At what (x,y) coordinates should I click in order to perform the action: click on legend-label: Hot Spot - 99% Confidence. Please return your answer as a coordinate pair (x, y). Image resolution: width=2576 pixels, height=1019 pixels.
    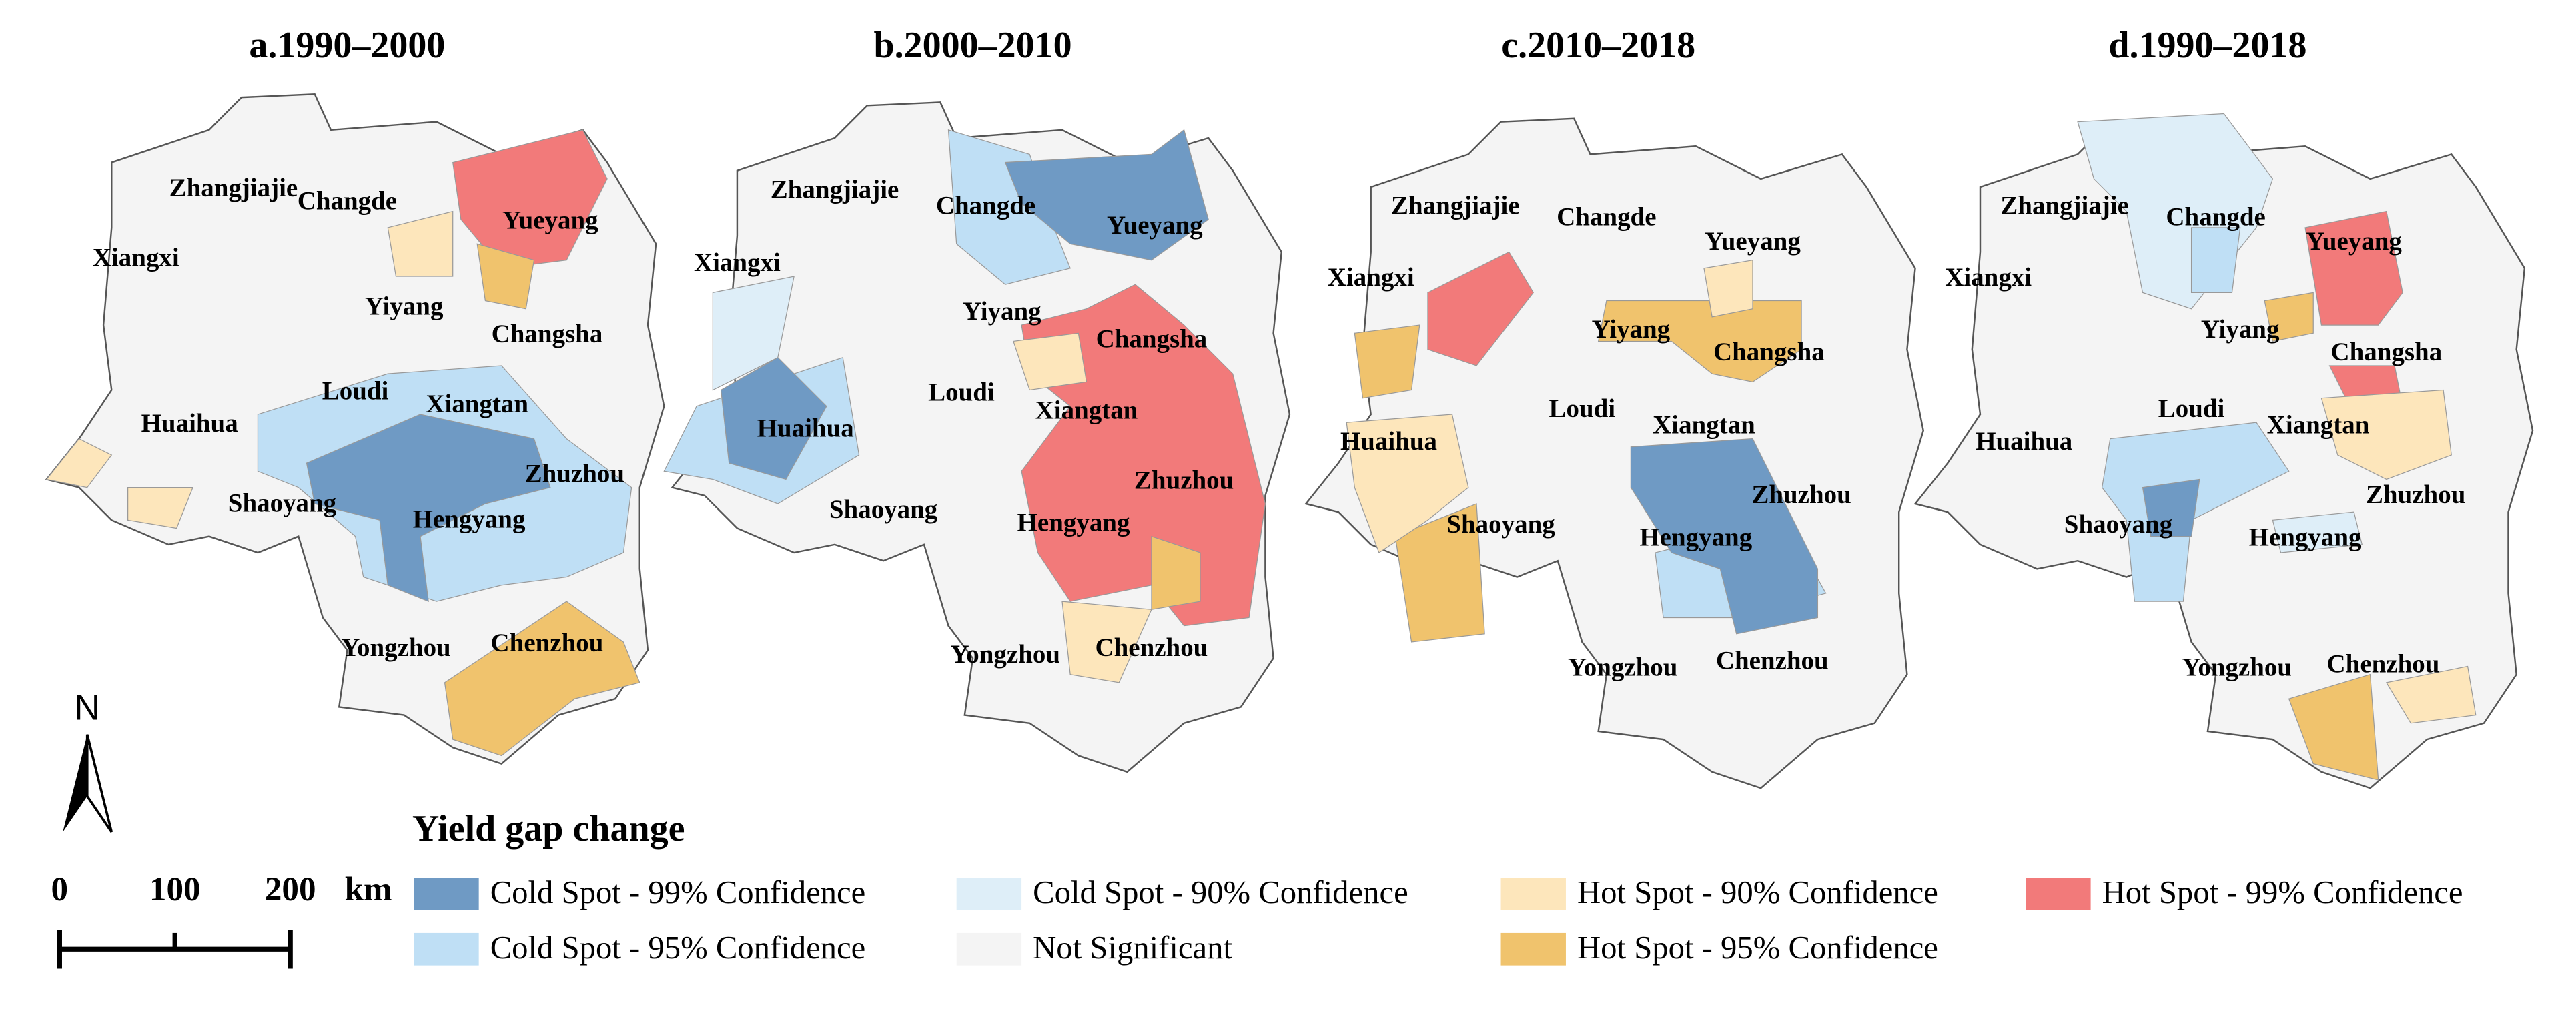
    Looking at the image, I should click on (2282, 892).